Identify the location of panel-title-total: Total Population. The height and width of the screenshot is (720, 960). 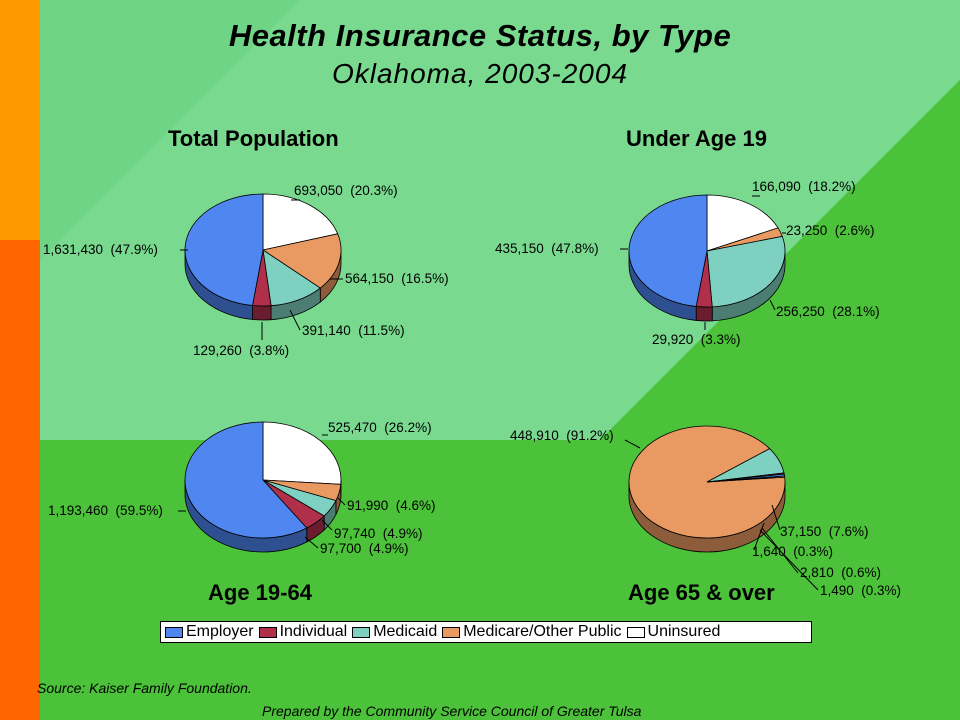
(253, 138).